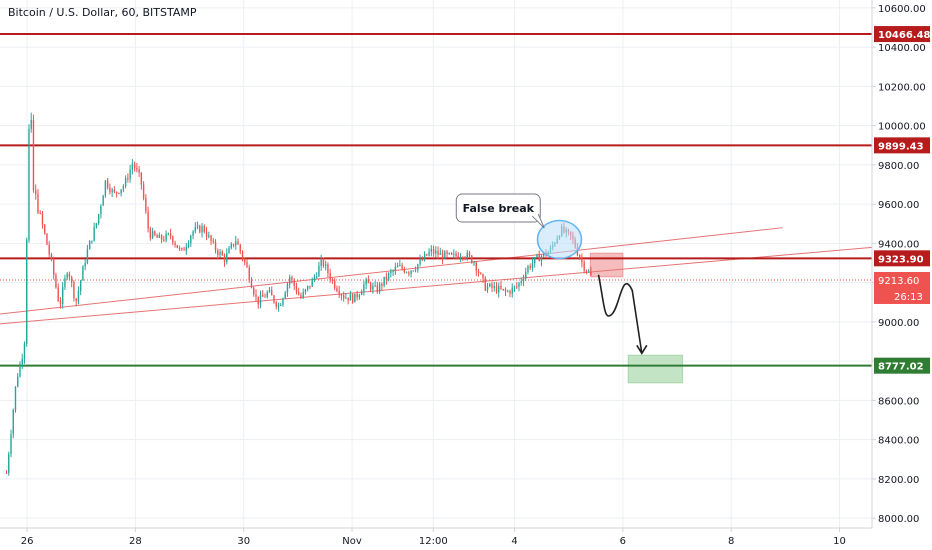 The height and width of the screenshot is (550, 932). What do you see at coordinates (498, 208) in the screenshot?
I see `callout-box` at bounding box center [498, 208].